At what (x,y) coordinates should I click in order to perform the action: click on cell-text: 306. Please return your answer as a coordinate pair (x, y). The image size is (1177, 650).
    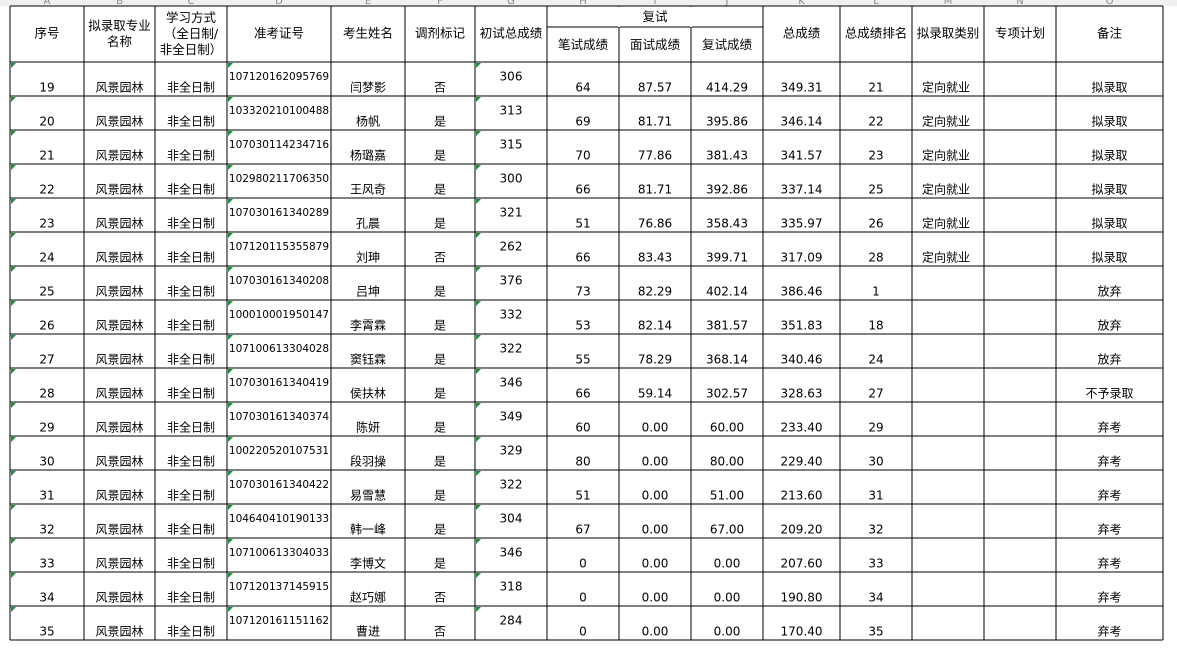
    Looking at the image, I should click on (511, 77).